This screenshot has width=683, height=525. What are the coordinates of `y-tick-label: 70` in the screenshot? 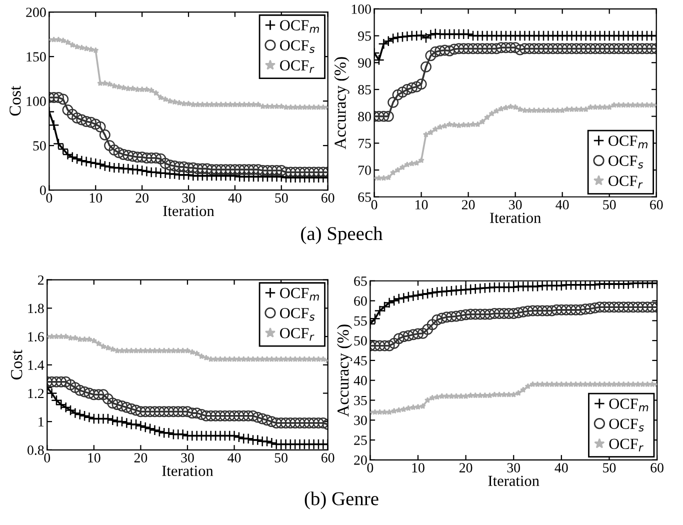 It's located at (364, 170).